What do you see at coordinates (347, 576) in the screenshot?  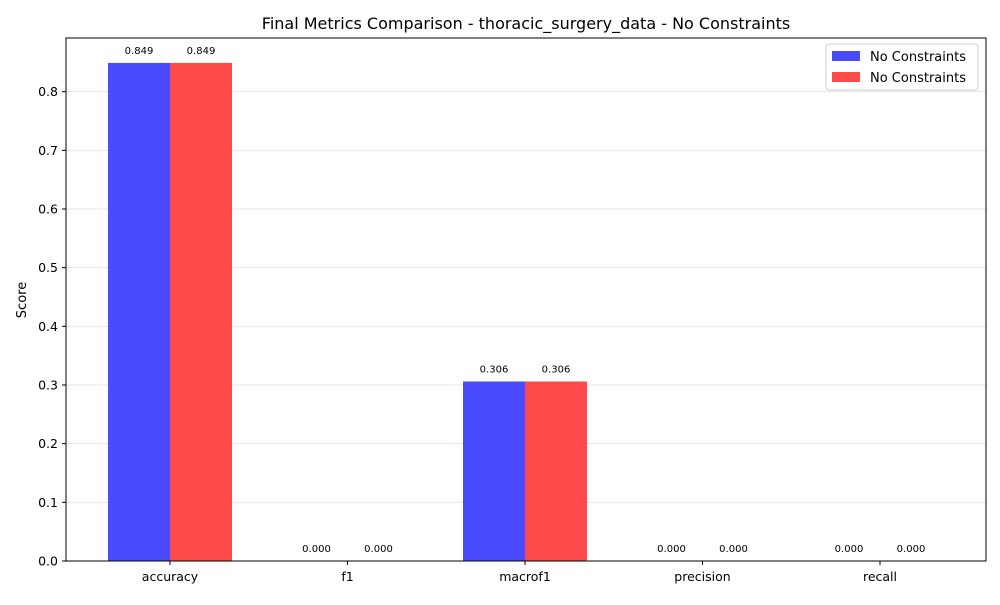 I see `x-tick-label: f1` at bounding box center [347, 576].